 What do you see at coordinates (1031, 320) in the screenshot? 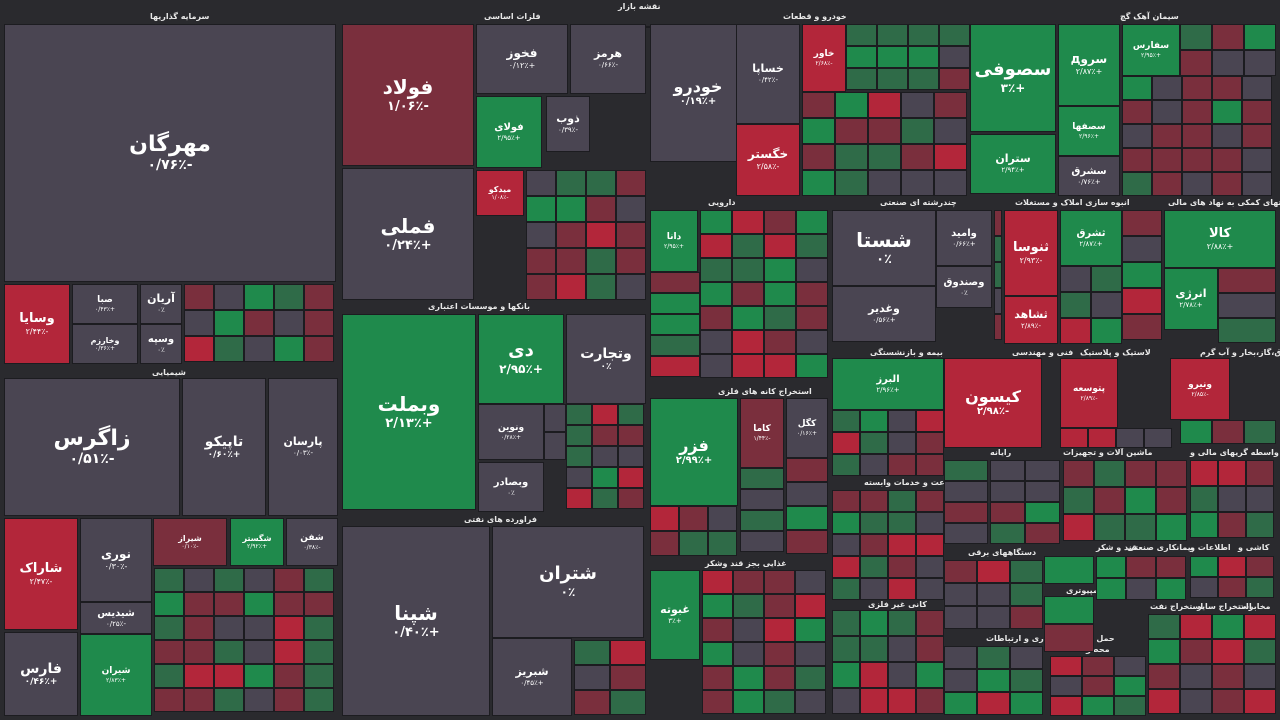
I see `stock-tile: ثشاهد -۲/۸۹٪` at bounding box center [1031, 320].